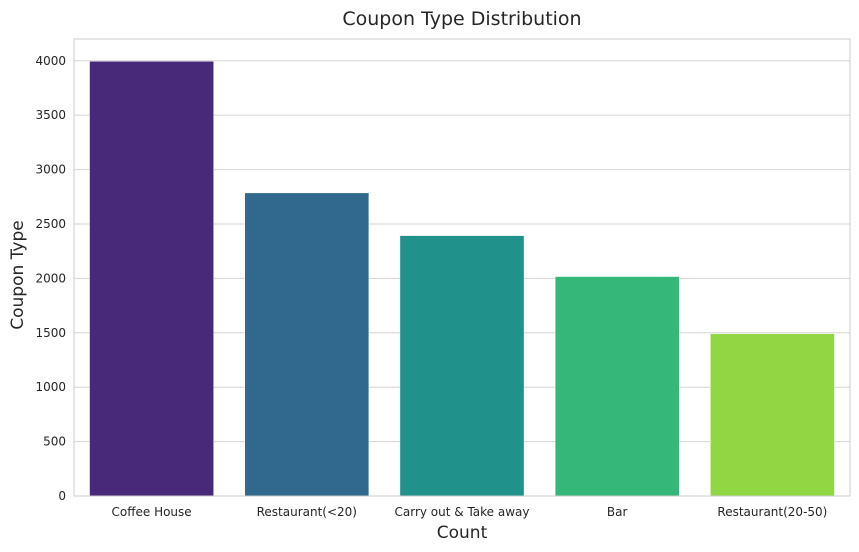 The height and width of the screenshot is (552, 859). Describe the element at coordinates (18, 274) in the screenshot. I see `y-axis-label: Coupon Type` at that location.